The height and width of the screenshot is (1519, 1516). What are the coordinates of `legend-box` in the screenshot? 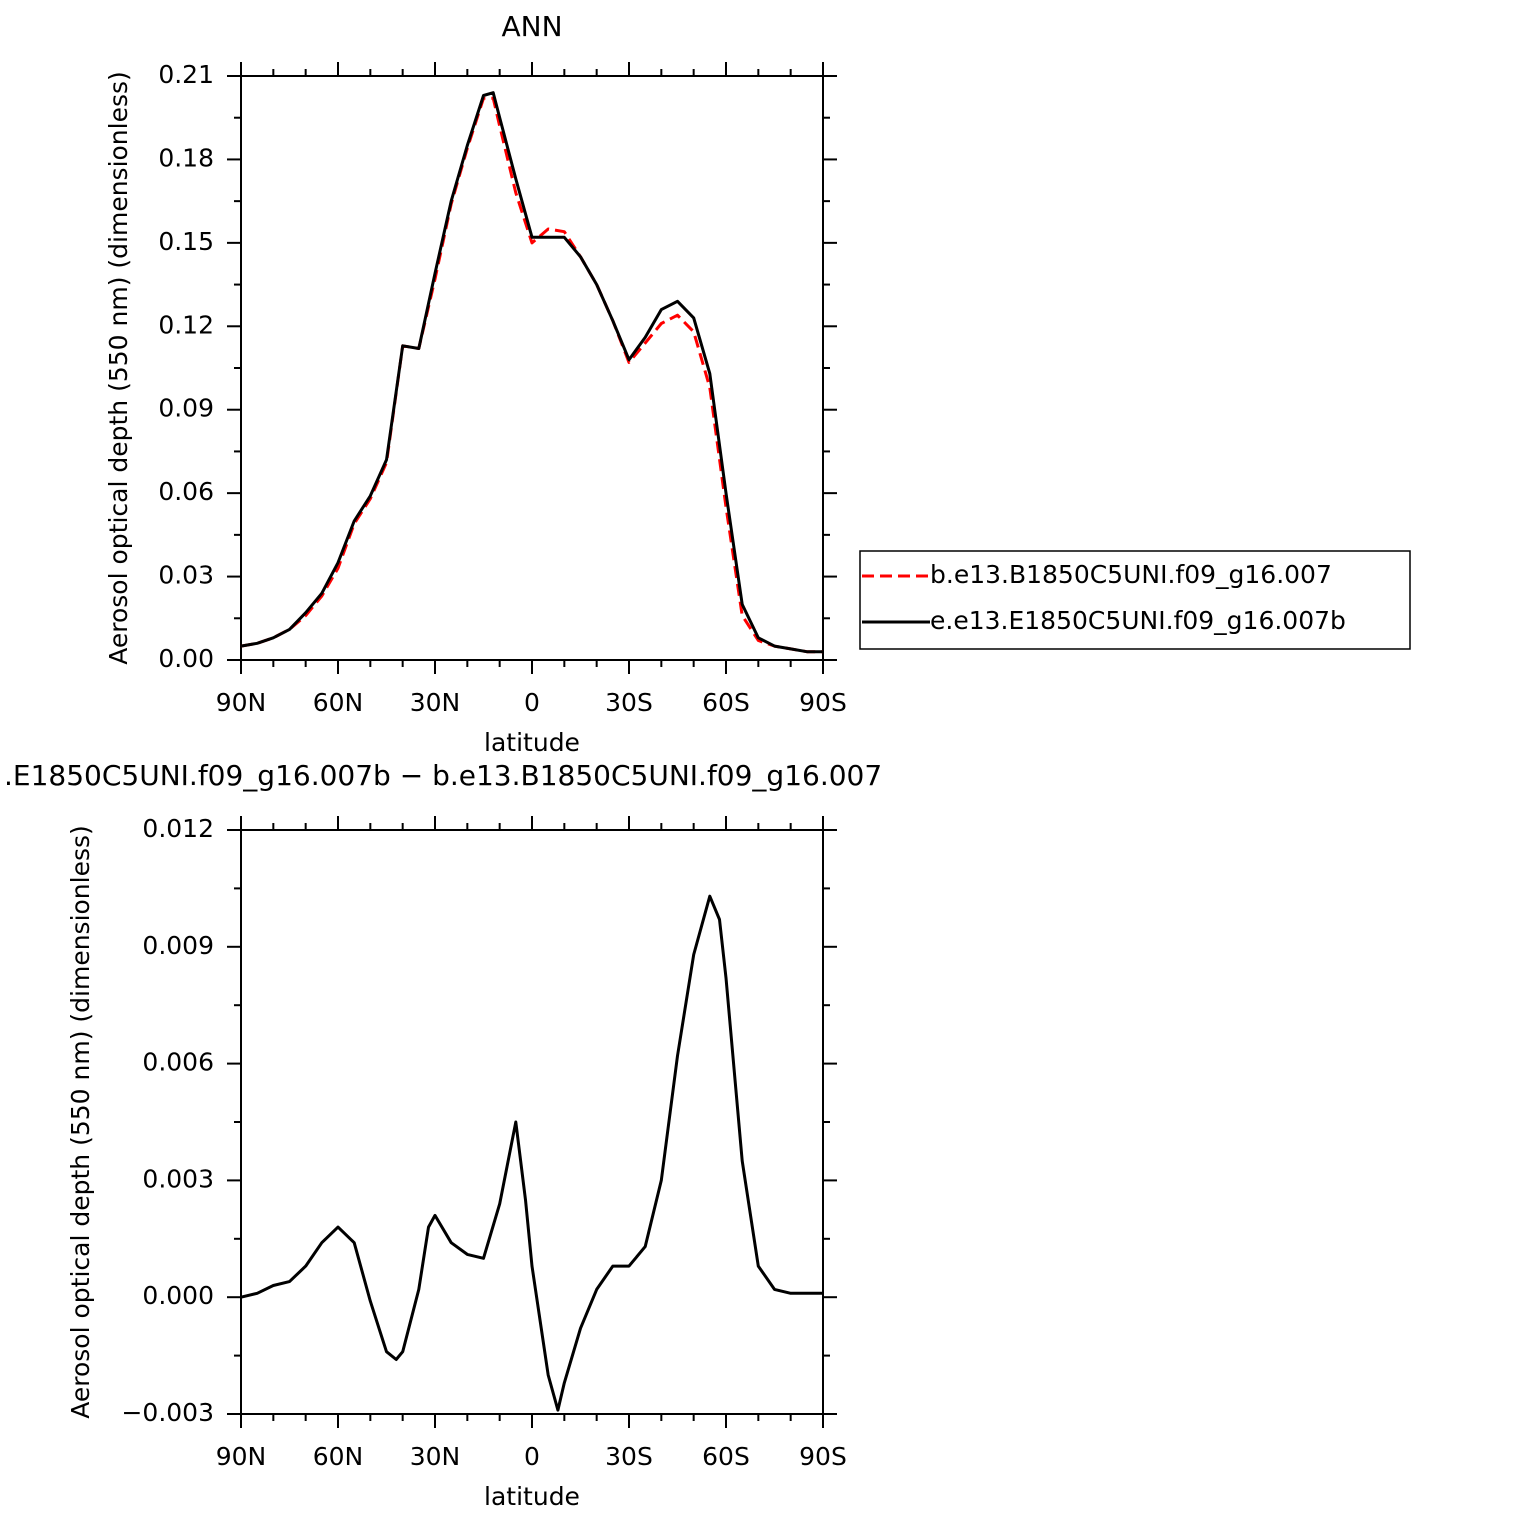 It's located at (1135, 600).